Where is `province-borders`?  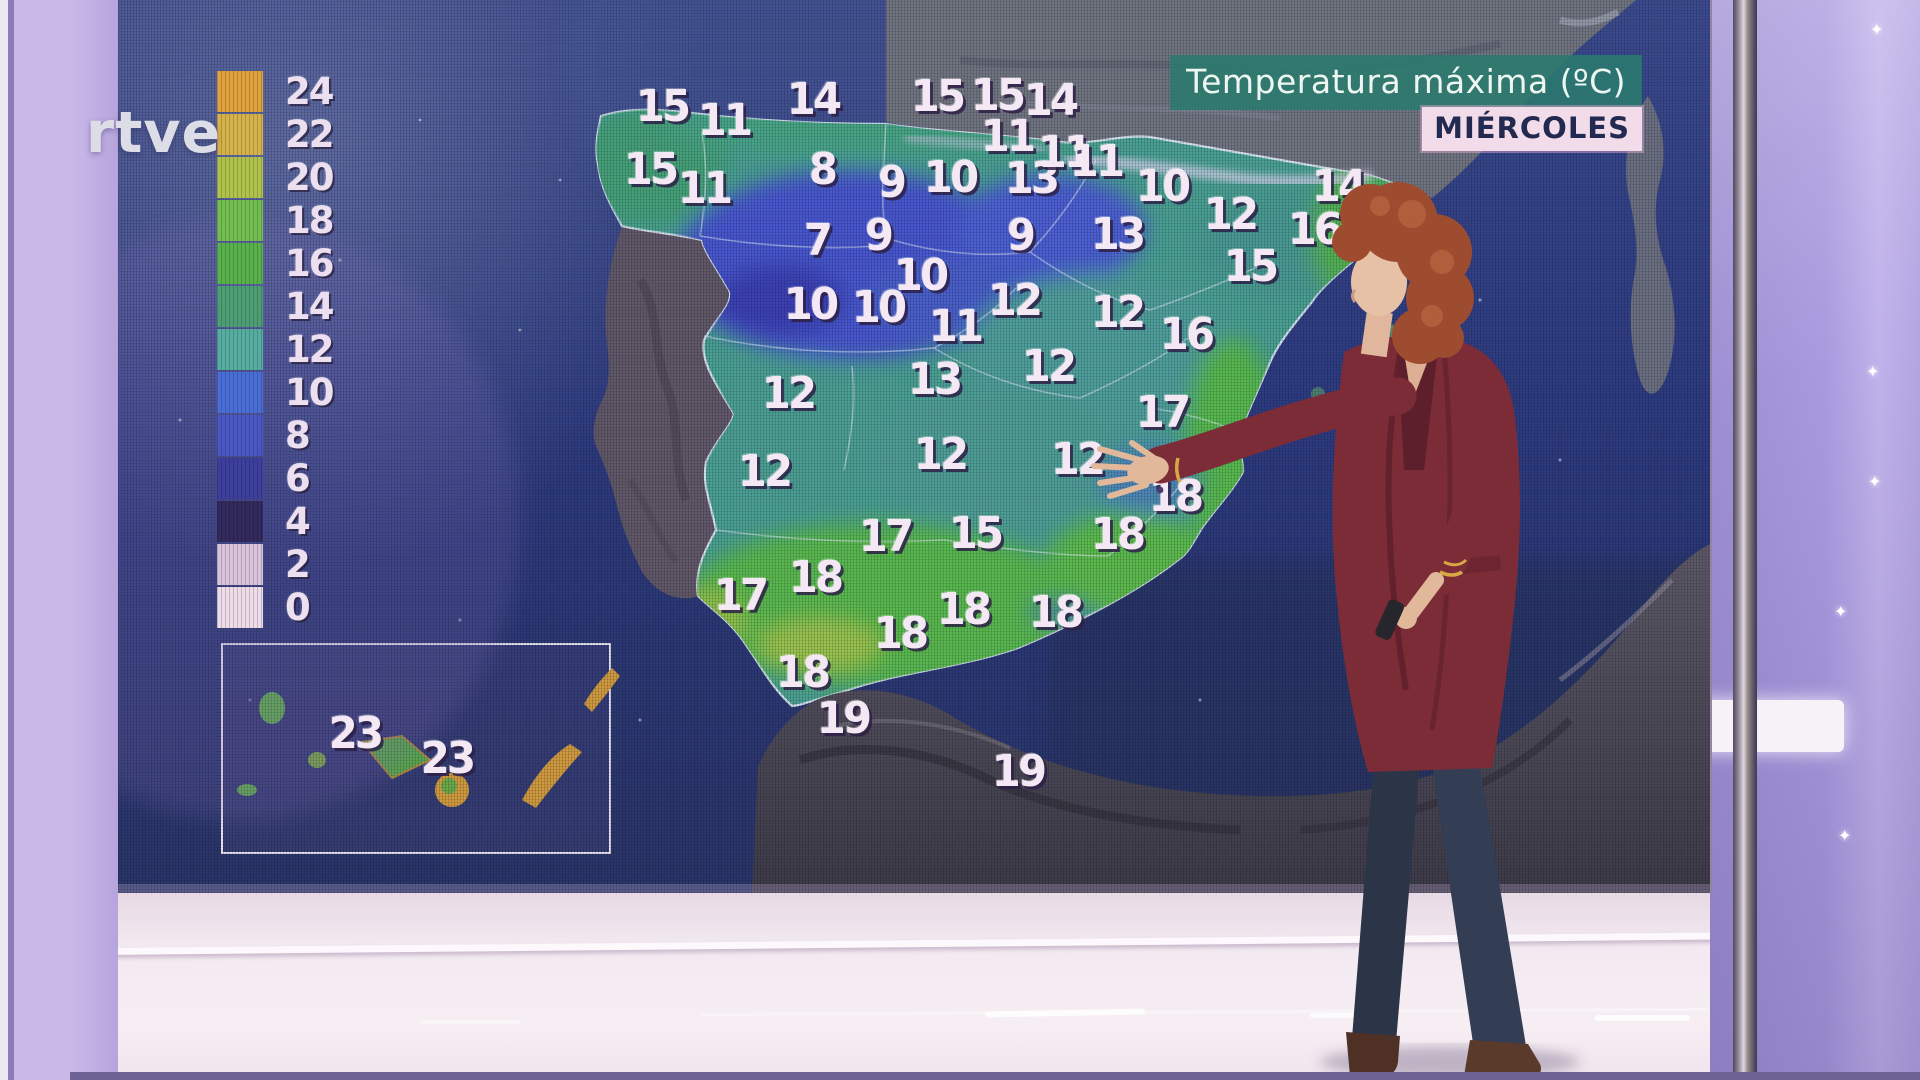 province-borders is located at coordinates (984, 340).